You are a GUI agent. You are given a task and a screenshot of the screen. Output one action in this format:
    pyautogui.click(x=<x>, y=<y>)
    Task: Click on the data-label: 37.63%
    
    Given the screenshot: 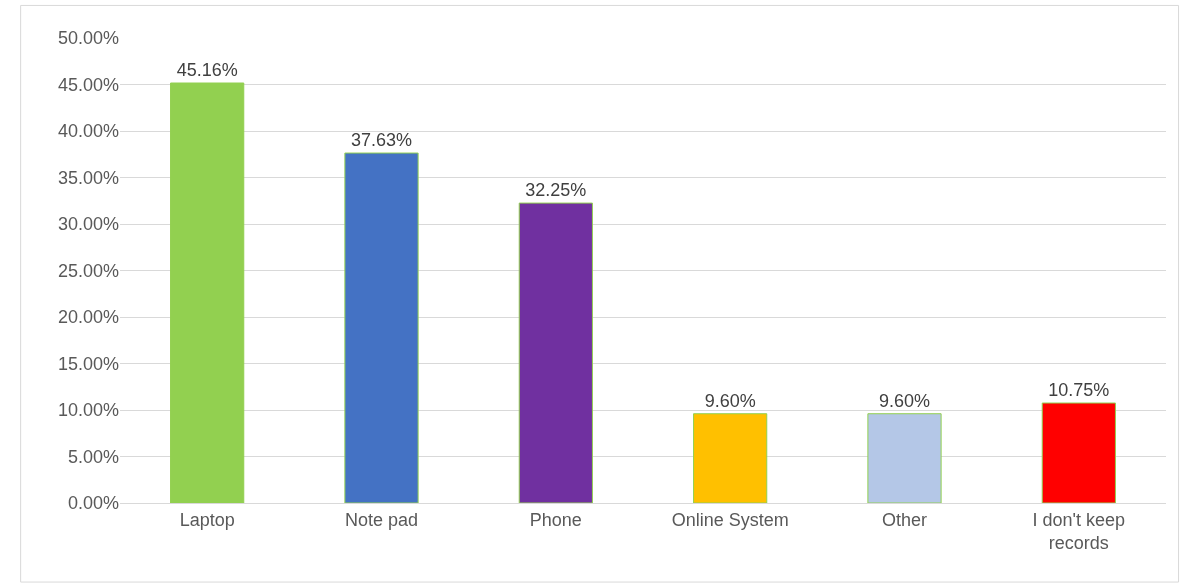 What is the action you would take?
    pyautogui.click(x=381, y=140)
    